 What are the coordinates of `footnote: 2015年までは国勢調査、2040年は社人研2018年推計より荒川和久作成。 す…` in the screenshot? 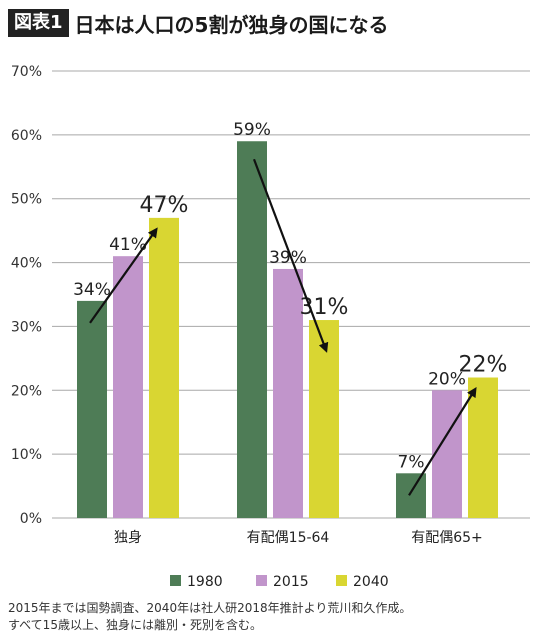 It's located at (273, 617).